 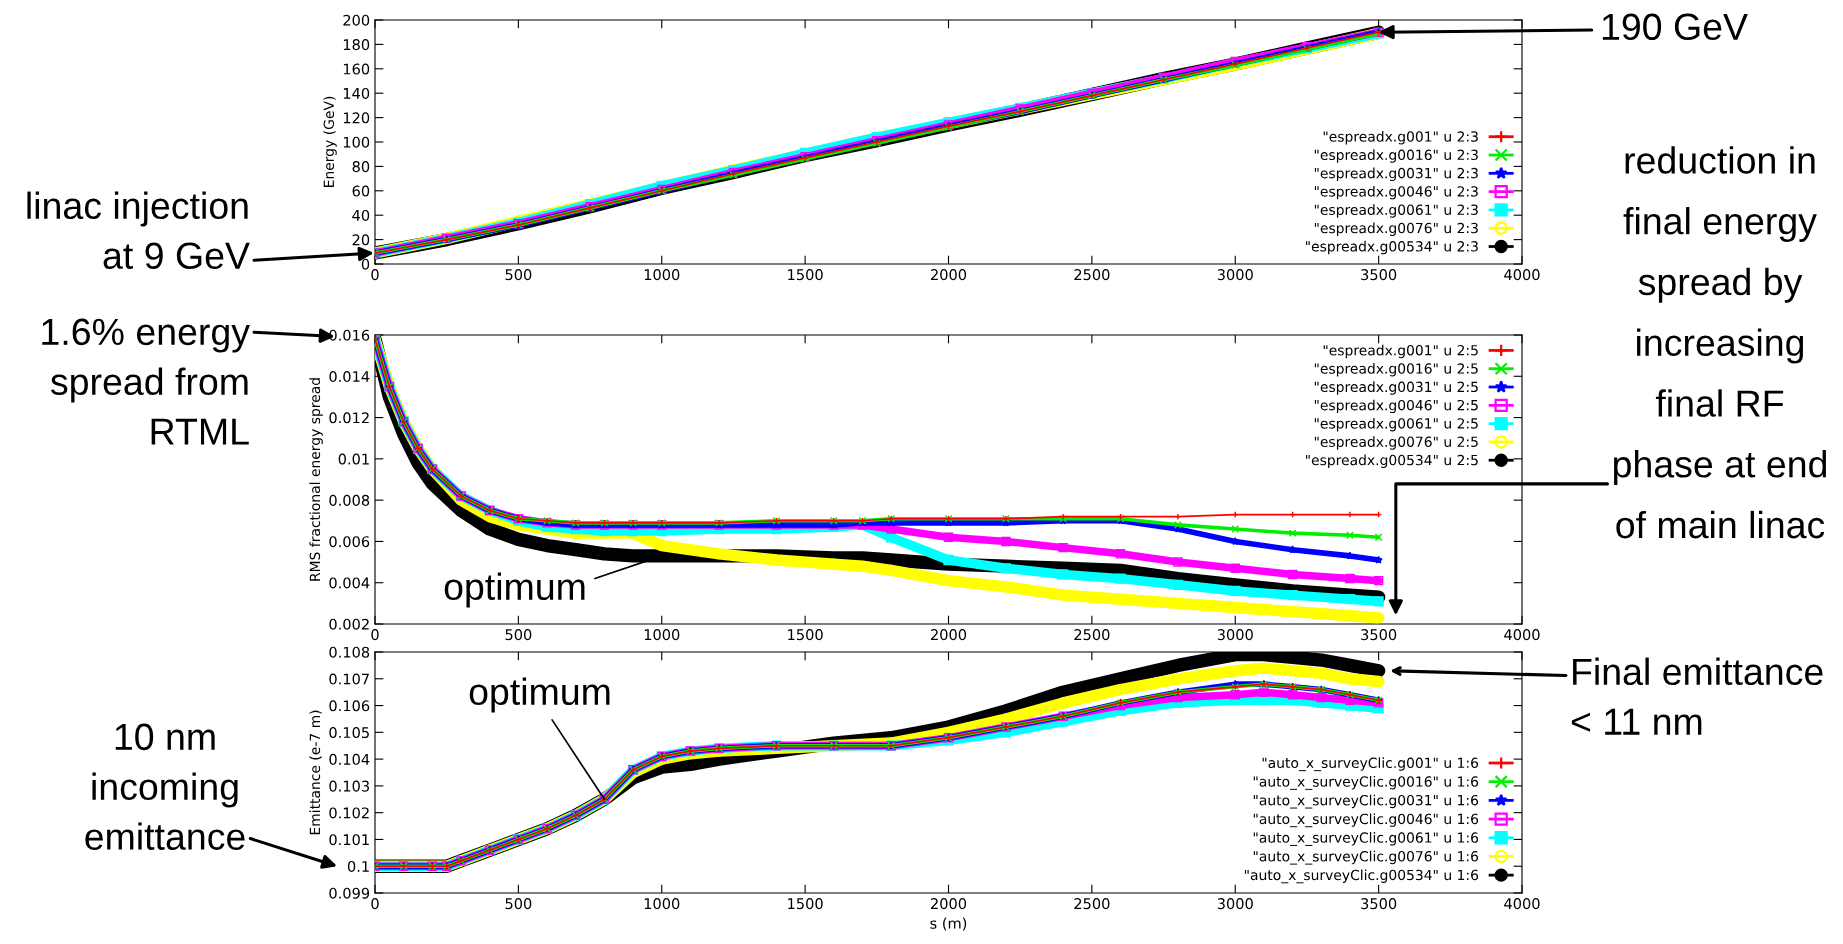 What do you see at coordinates (1675, 27) in the screenshot?
I see `annotation: 190 GeV` at bounding box center [1675, 27].